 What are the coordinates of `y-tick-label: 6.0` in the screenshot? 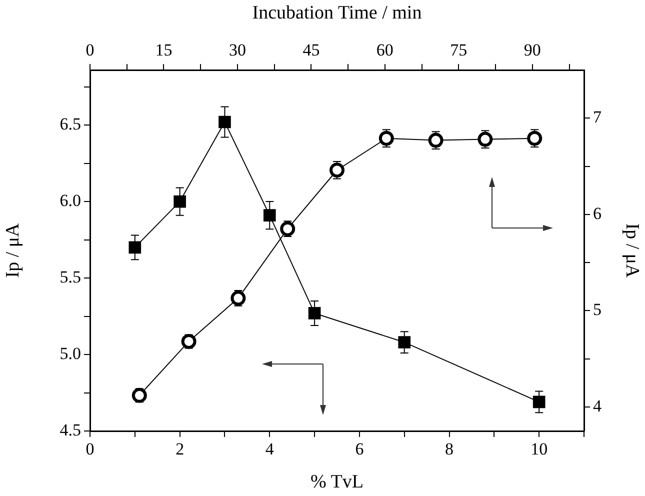 It's located at (70, 200).